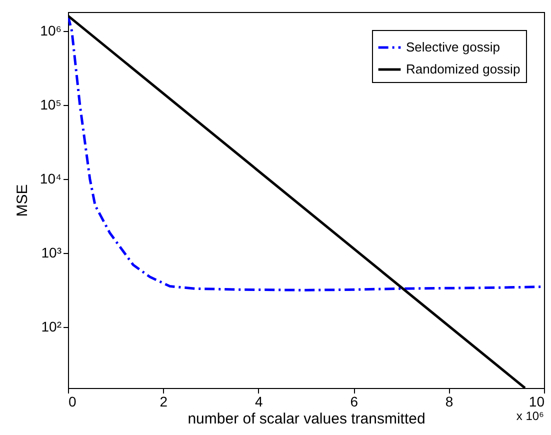 The width and height of the screenshot is (551, 435). Describe the element at coordinates (51, 104) in the screenshot. I see `y-tick-label: 10⁵` at that location.